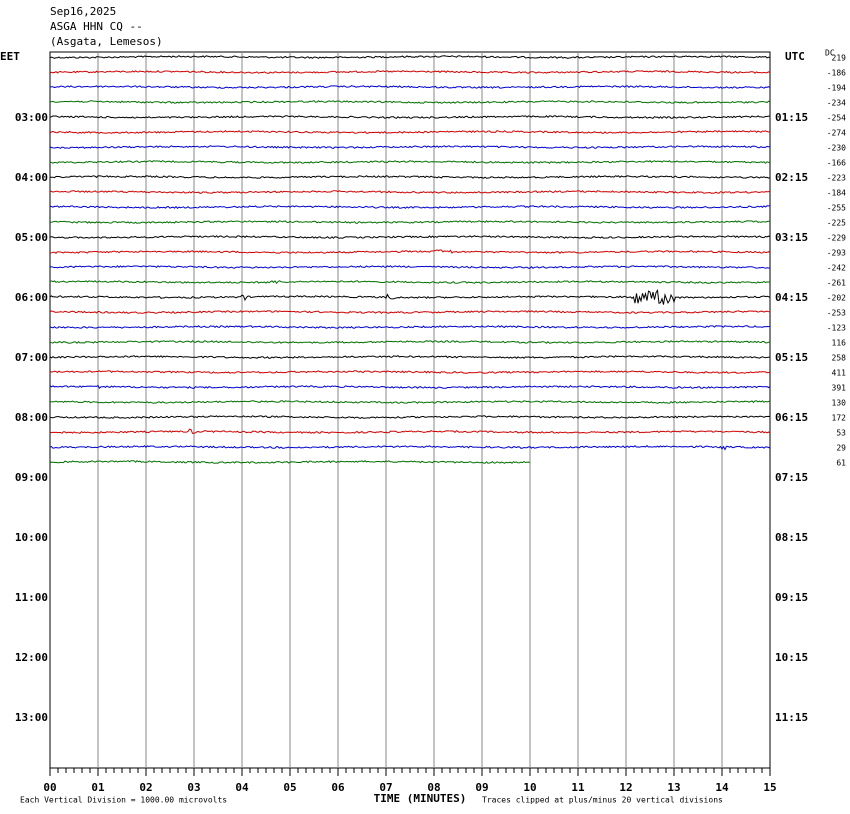  I want to click on dc-offset: 219, so click(839, 58).